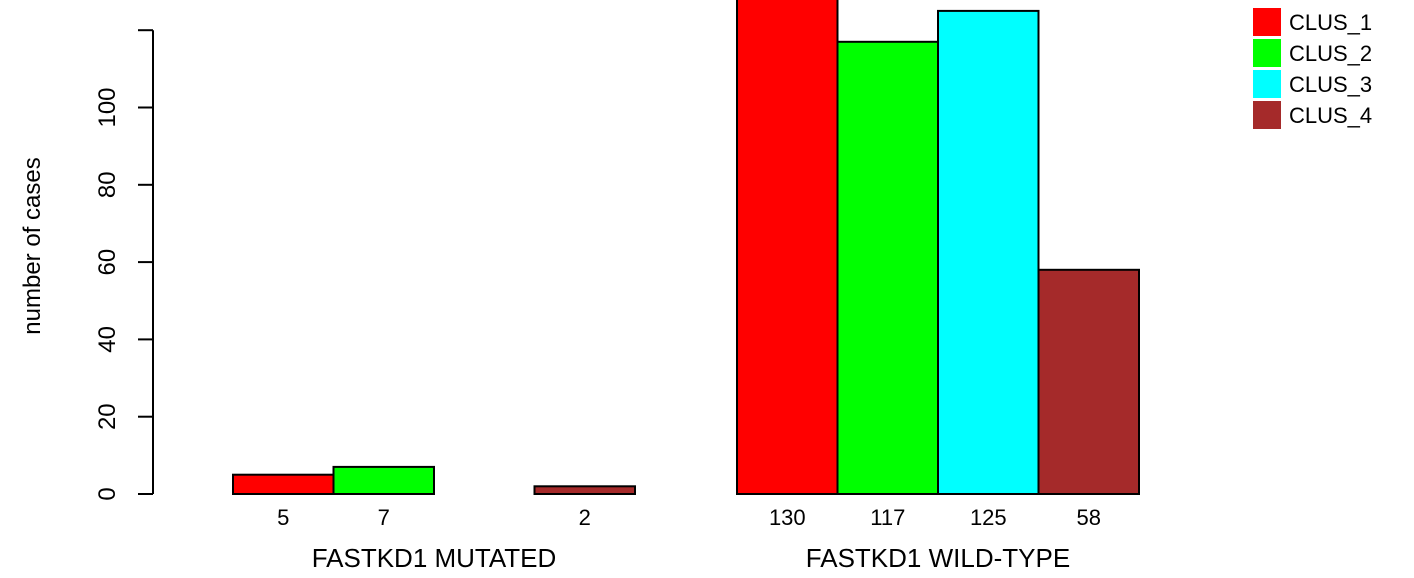 The width and height of the screenshot is (1414, 578). What do you see at coordinates (124, 265) in the screenshot?
I see `y-axis: 0 20 40 60 80 100` at bounding box center [124, 265].